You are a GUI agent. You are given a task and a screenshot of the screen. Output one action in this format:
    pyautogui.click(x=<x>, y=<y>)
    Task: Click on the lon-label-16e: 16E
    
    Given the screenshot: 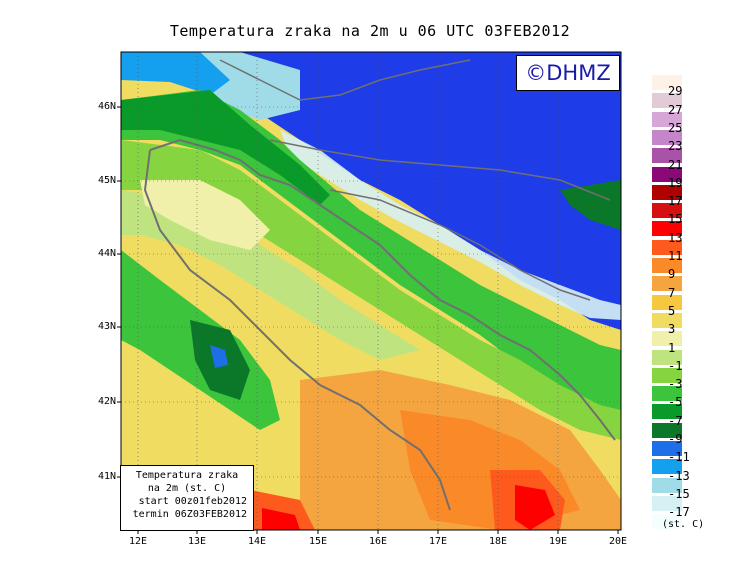 What is the action you would take?
    pyautogui.click(x=378, y=541)
    